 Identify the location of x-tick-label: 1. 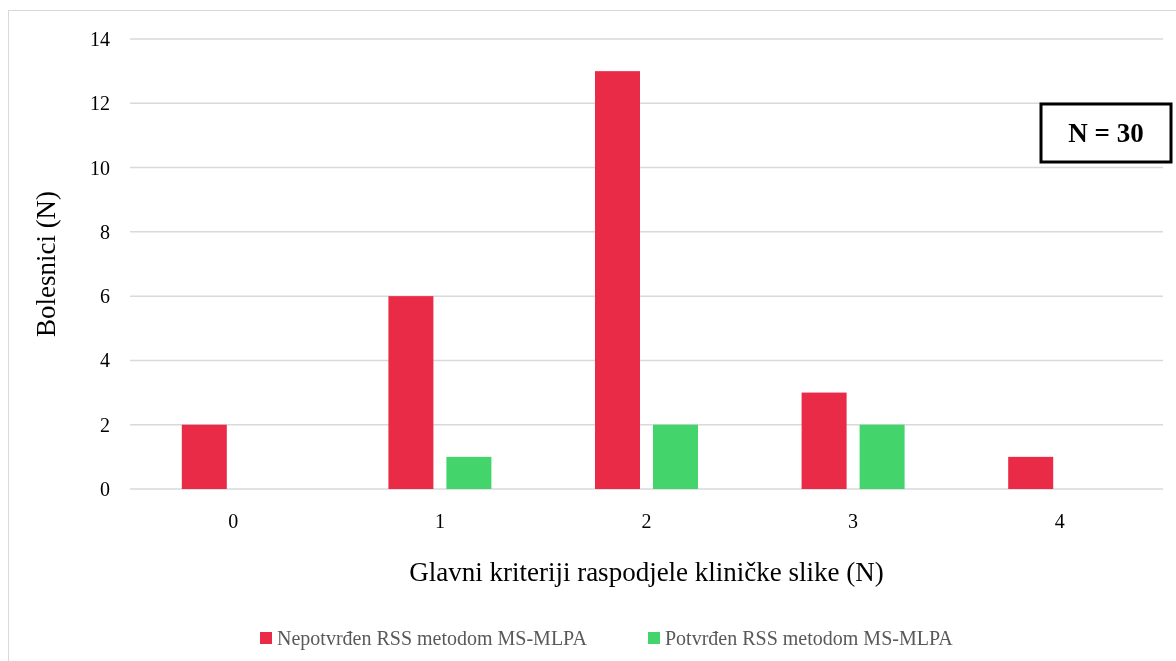
(439, 521).